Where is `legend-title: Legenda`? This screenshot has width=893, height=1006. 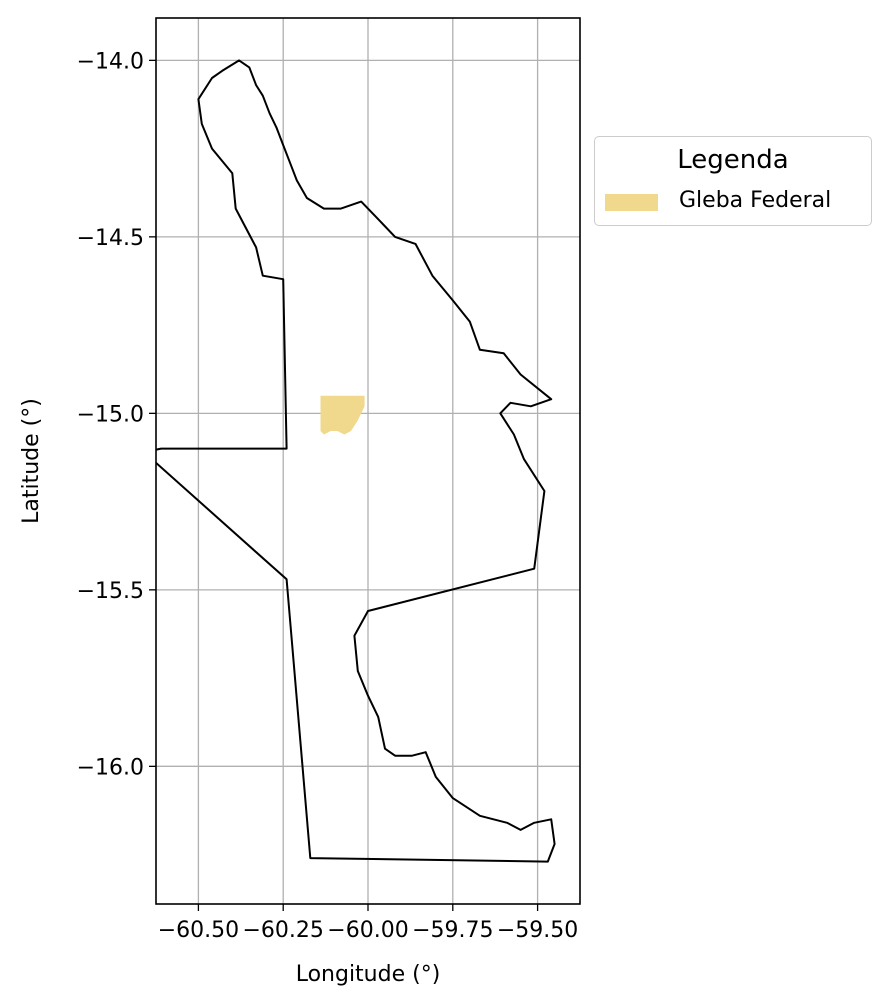
legend-title: Legenda is located at coordinates (733, 160).